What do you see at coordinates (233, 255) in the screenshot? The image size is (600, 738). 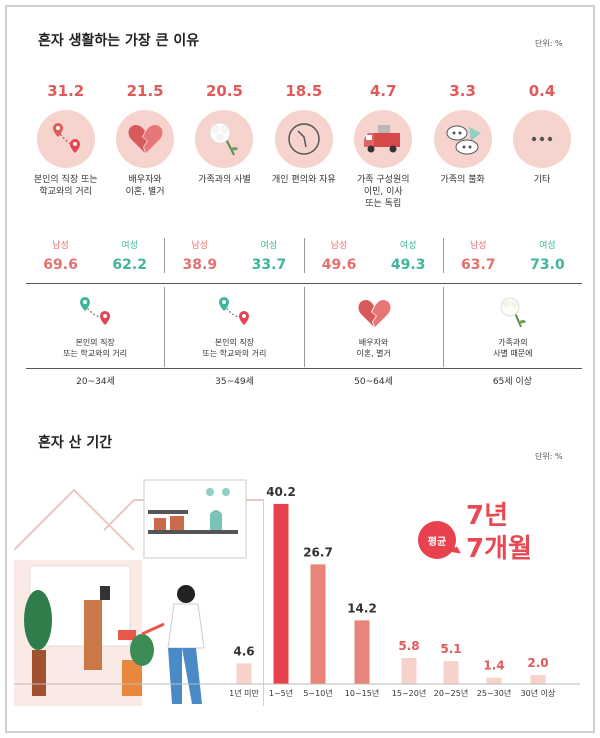 I see `age-group-gender: 남성 38.9 여성 33.7` at bounding box center [233, 255].